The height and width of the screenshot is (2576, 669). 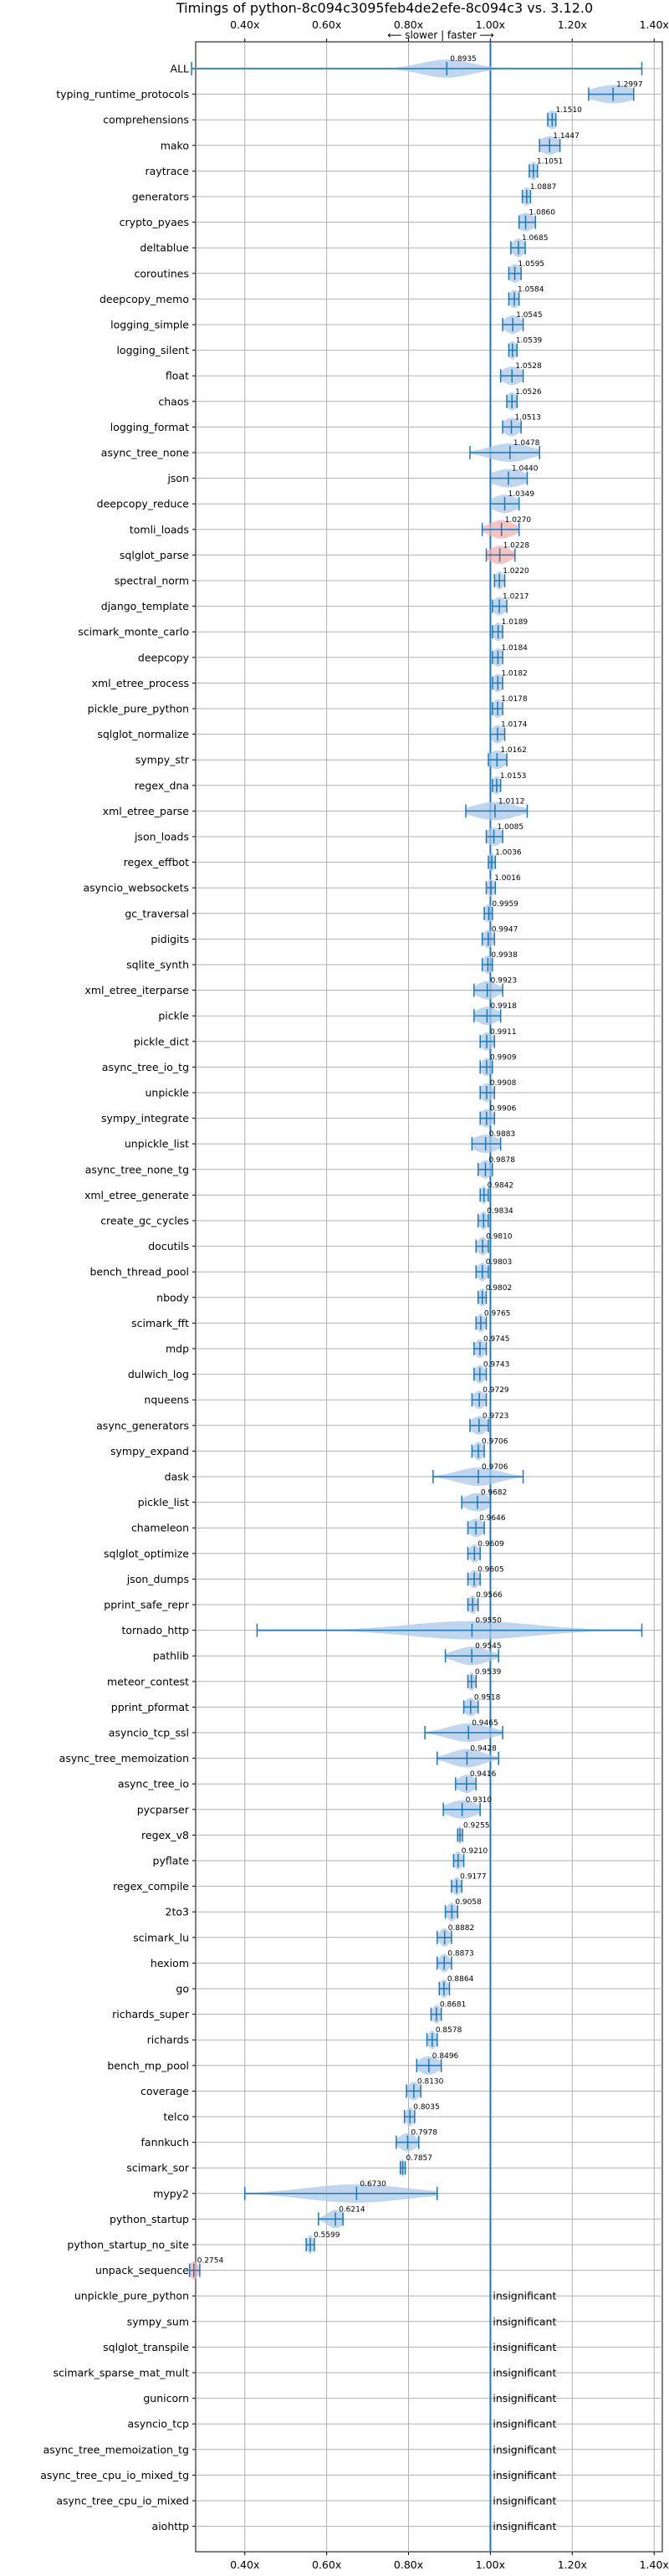 What do you see at coordinates (505, 956) in the screenshot?
I see `value-label: 0.9938` at bounding box center [505, 956].